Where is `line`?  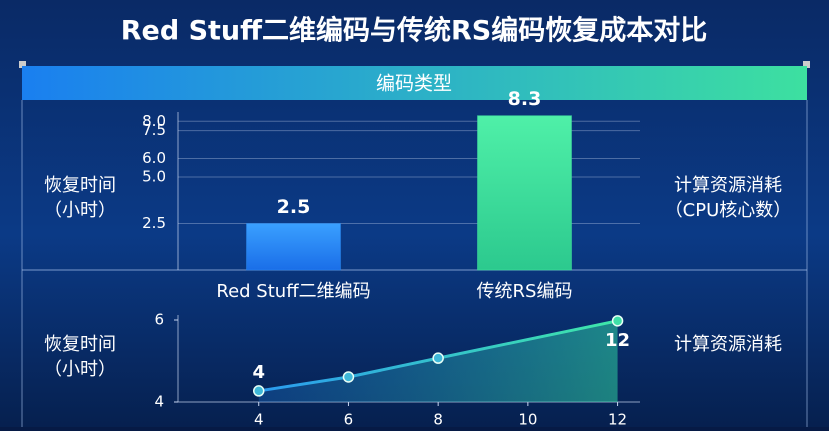
line is located at coordinates (438, 356).